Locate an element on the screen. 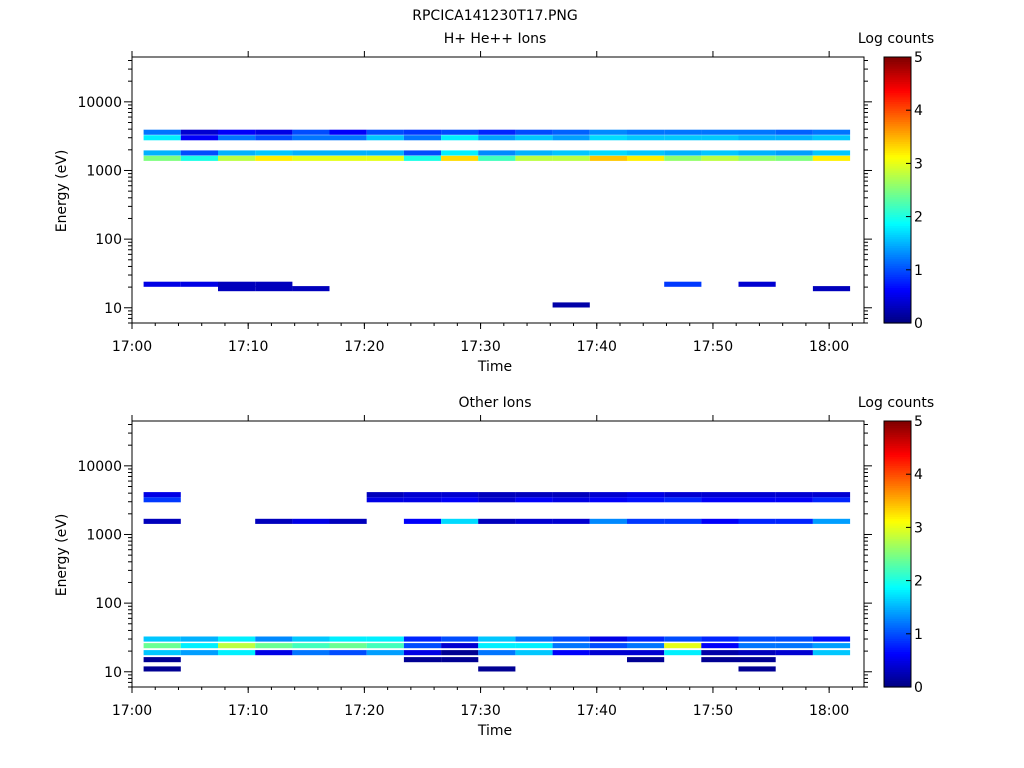 The width and height of the screenshot is (1024, 768). y-axis-label: Energy (eV) is located at coordinates (62, 191).